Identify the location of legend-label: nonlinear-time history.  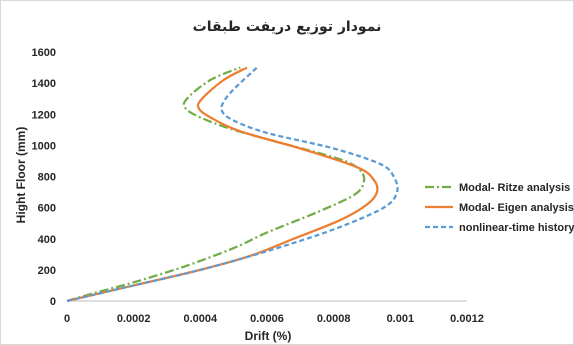
(516, 228).